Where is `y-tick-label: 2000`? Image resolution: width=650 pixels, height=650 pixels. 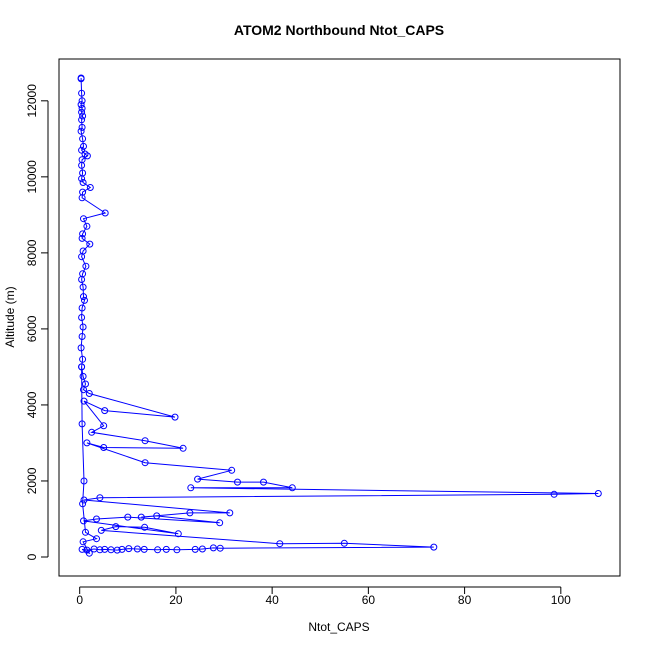
y-tick-label: 2000 is located at coordinates (32, 480).